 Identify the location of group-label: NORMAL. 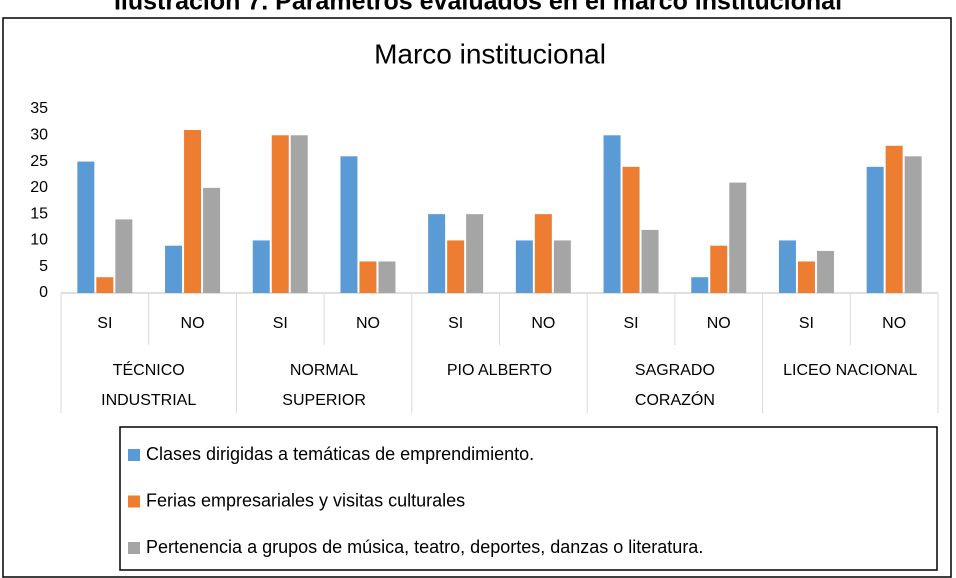
(324, 370).